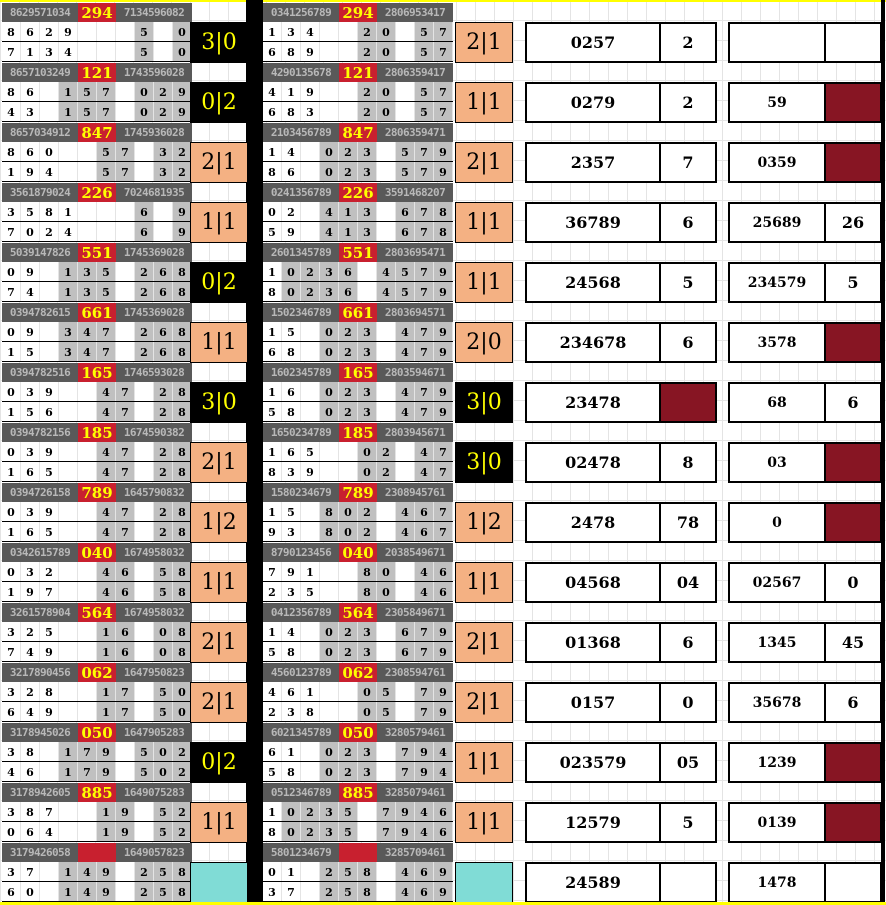 The height and width of the screenshot is (905, 886). Describe the element at coordinates (805, 762) in the screenshot. I see `summary-box-secondary: 1239` at that location.